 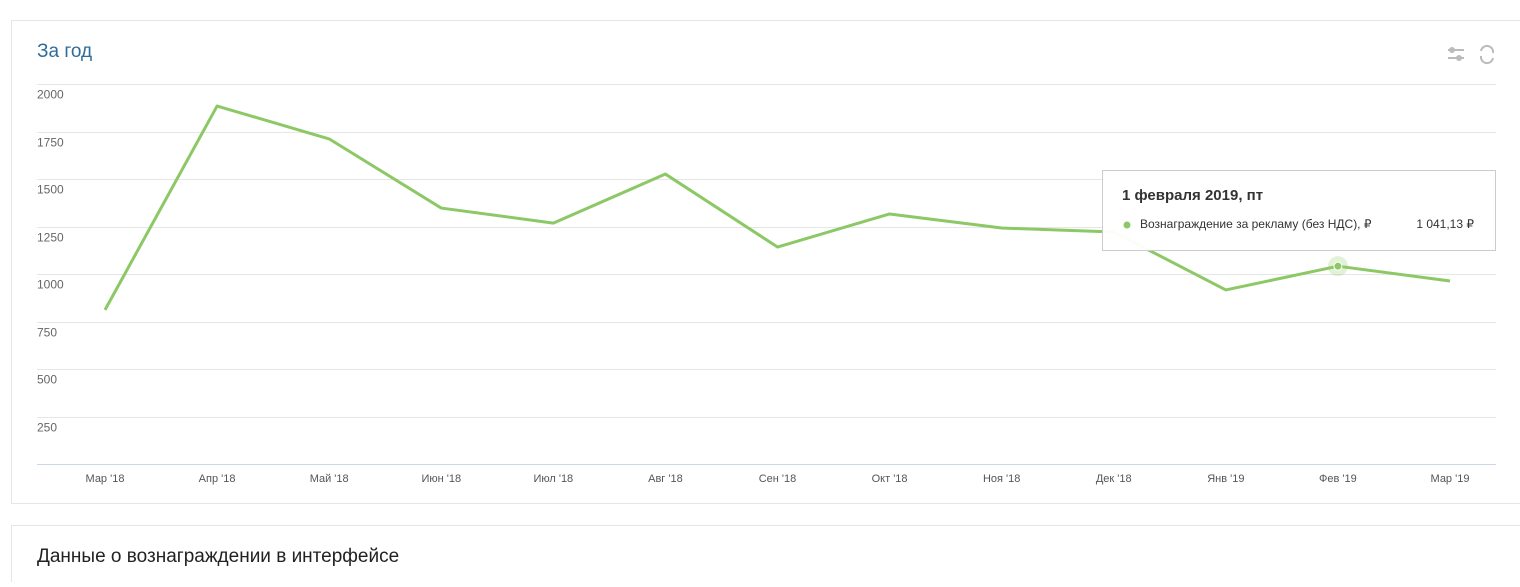 I want to click on y-tick-label: 1250, so click(x=50, y=238).